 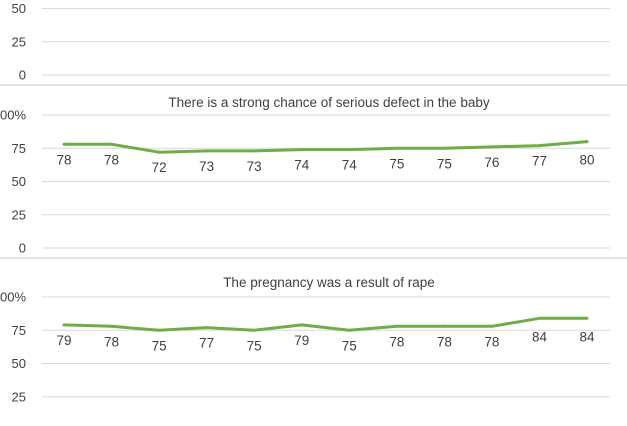 I want to click on chart-title: The pregnancy was a result of rape, so click(x=329, y=282).